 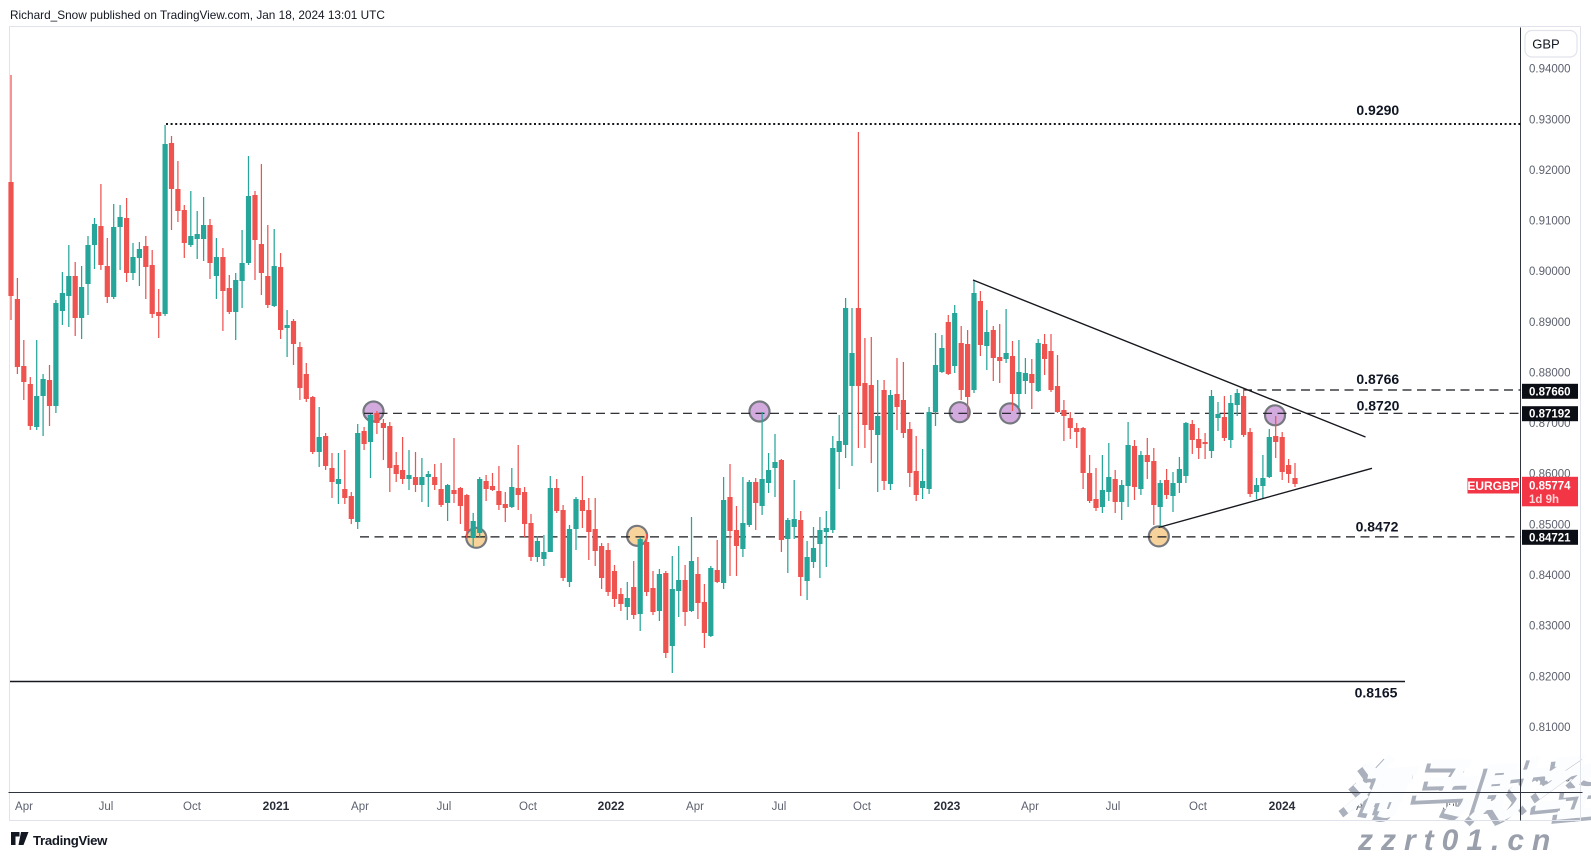 I want to click on svg-text: 0.84721, so click(x=1550, y=538).